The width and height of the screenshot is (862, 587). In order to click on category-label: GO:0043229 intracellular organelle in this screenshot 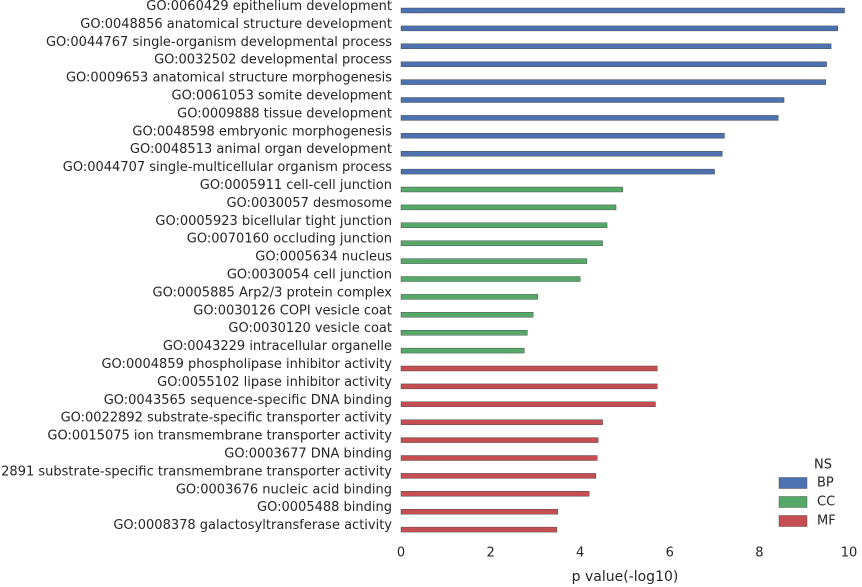, I will do `click(277, 346)`.